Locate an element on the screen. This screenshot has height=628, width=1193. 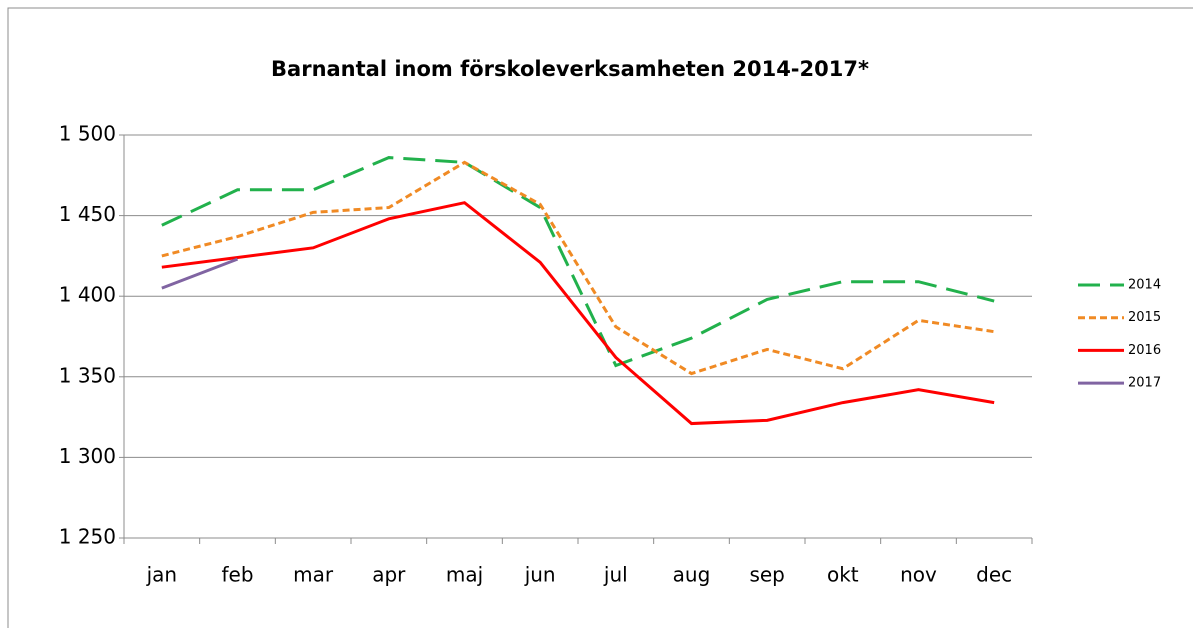
y-tick-label: 1 400 is located at coordinates (87, 295).